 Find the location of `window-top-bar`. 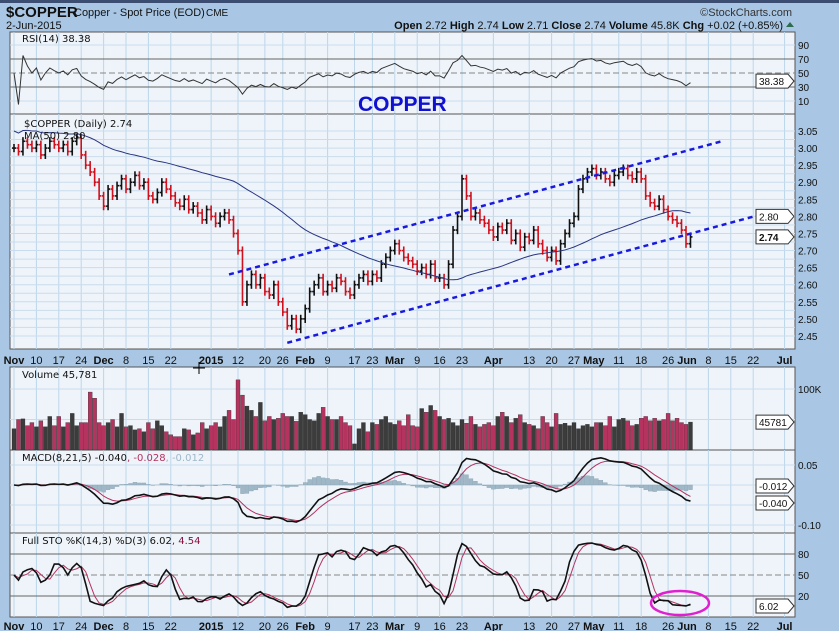

window-top-bar is located at coordinates (419, 1).